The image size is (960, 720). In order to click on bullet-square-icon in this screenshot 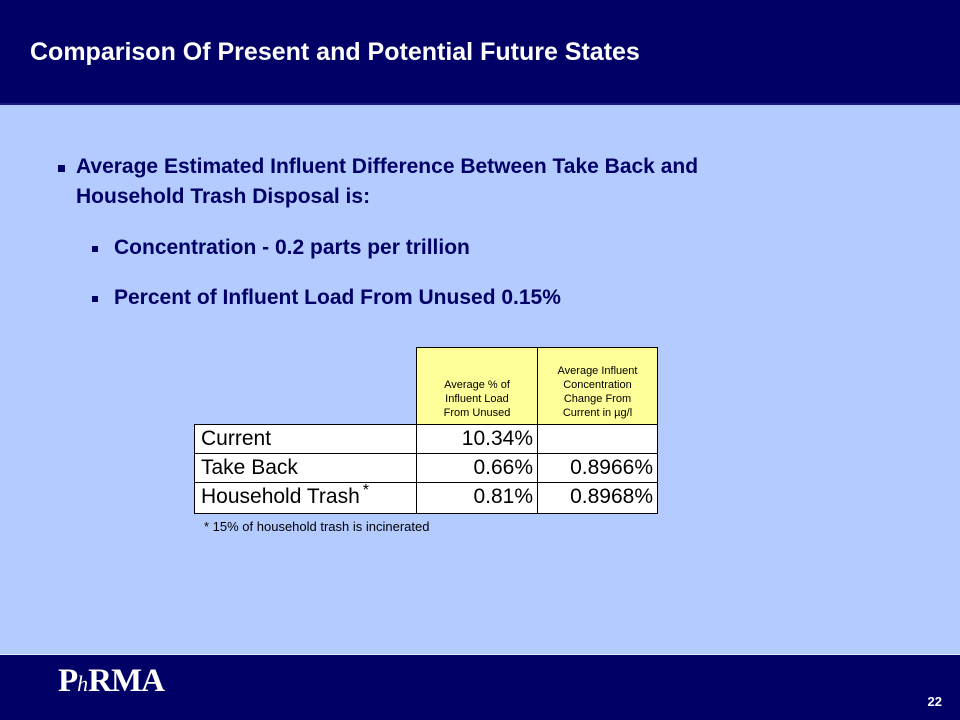, I will do `click(61, 168)`.